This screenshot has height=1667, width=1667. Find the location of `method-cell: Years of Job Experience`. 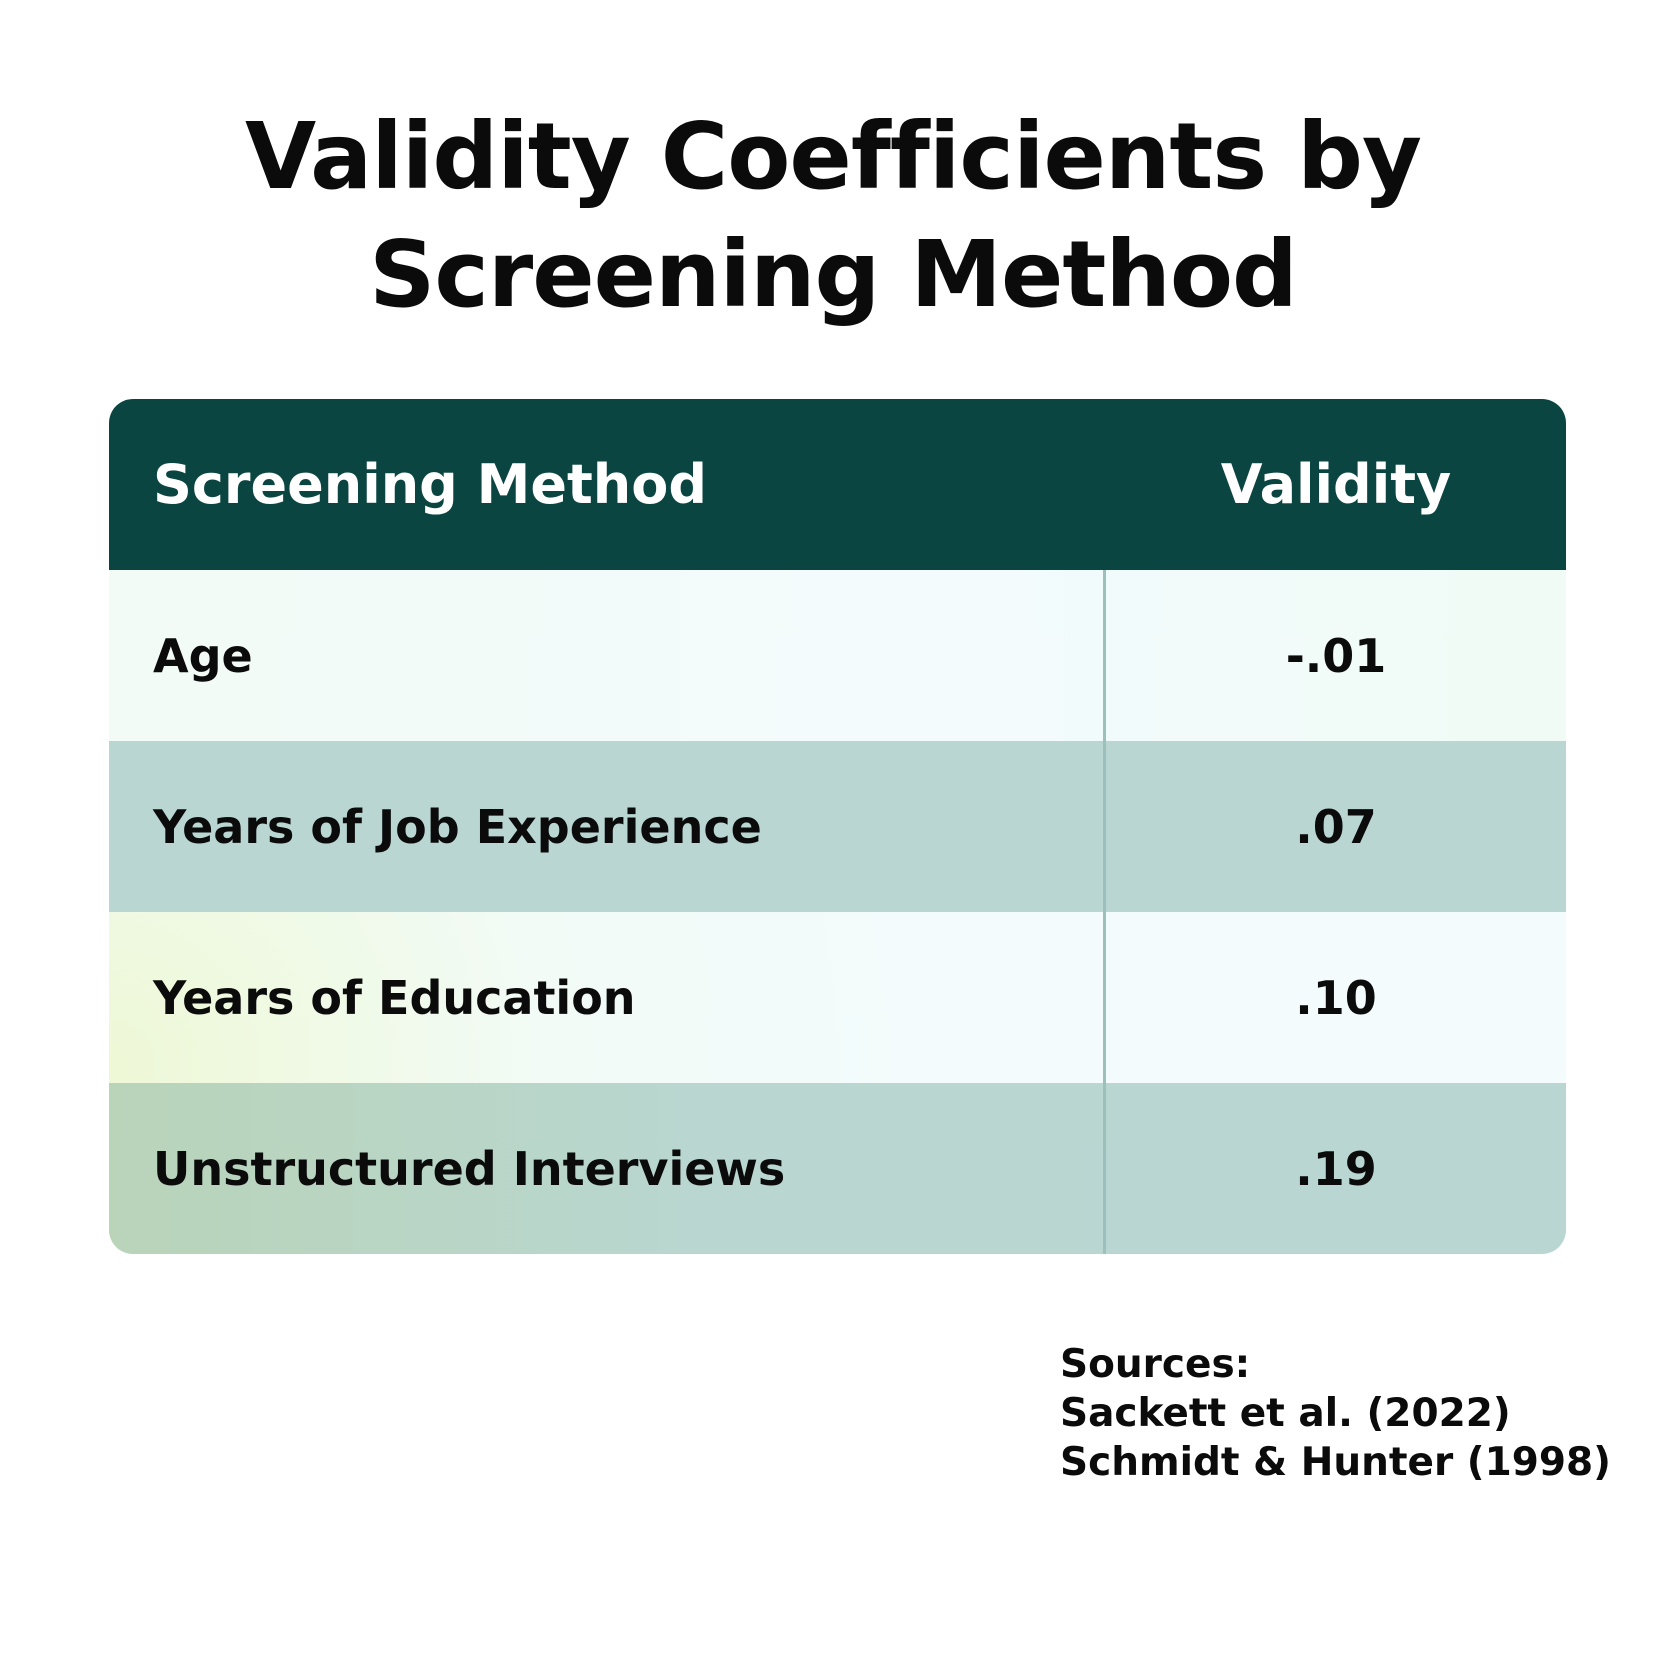

method-cell: Years of Job Experience is located at coordinates (607, 826).